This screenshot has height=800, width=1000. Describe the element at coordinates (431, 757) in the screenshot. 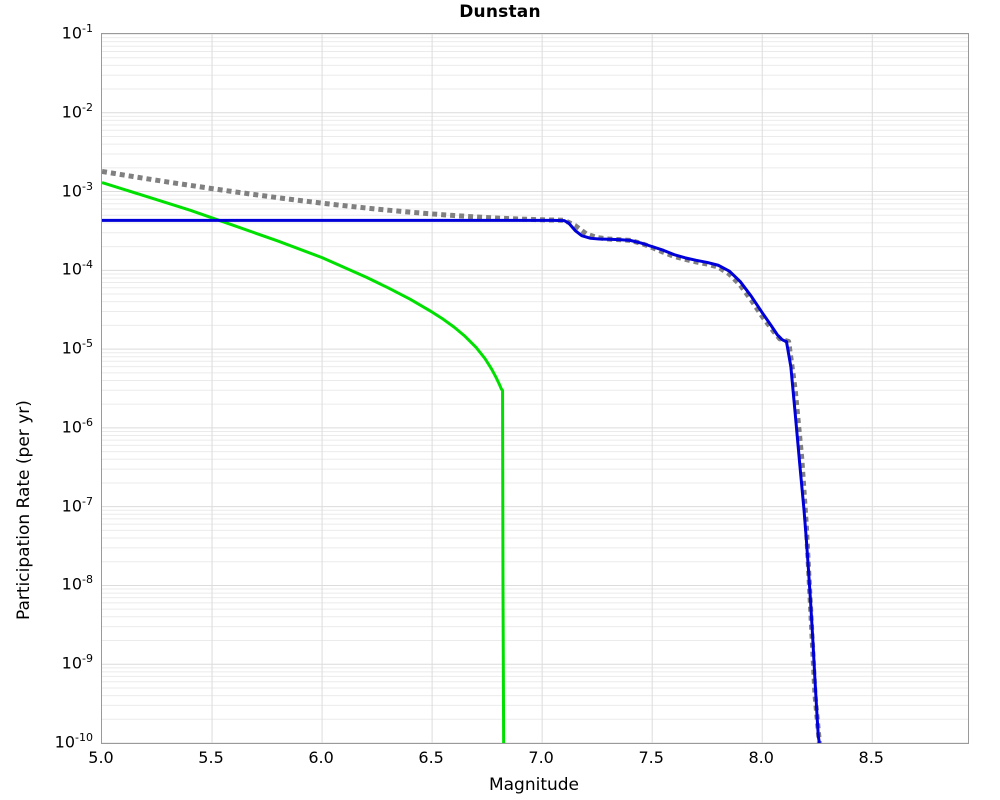

I see `x-tick-label: 6.5` at that location.